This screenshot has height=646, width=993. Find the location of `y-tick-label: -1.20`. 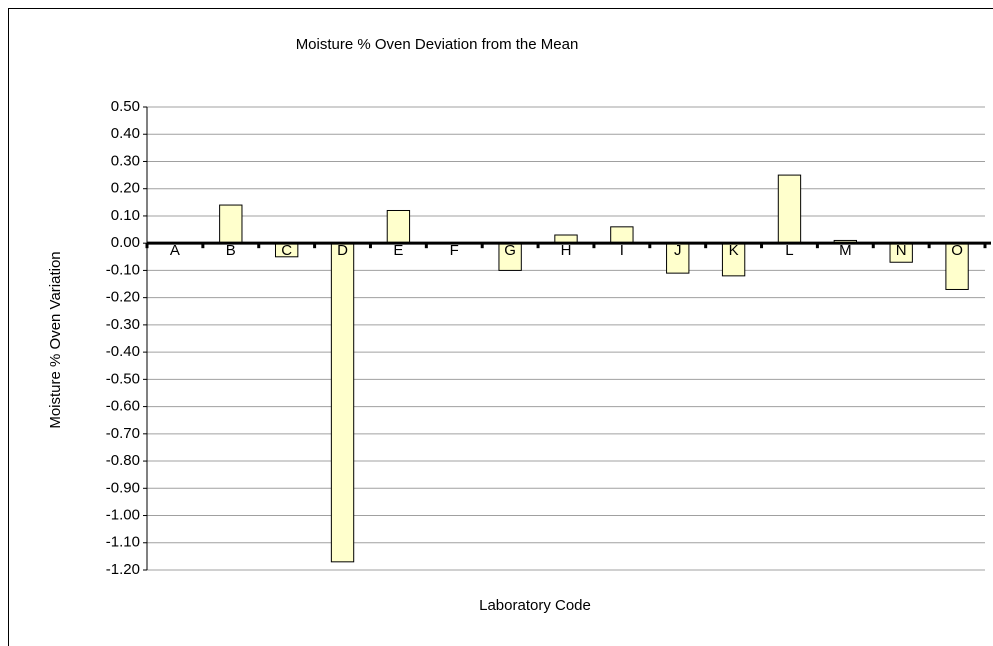

y-tick-label: -1.20 is located at coordinates (123, 569).